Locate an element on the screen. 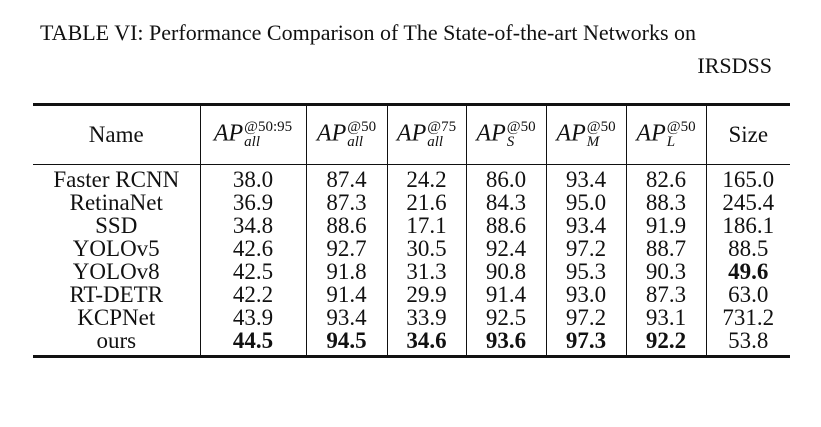 The height and width of the screenshot is (427, 821). table-cell: 24.2 is located at coordinates (426, 177).